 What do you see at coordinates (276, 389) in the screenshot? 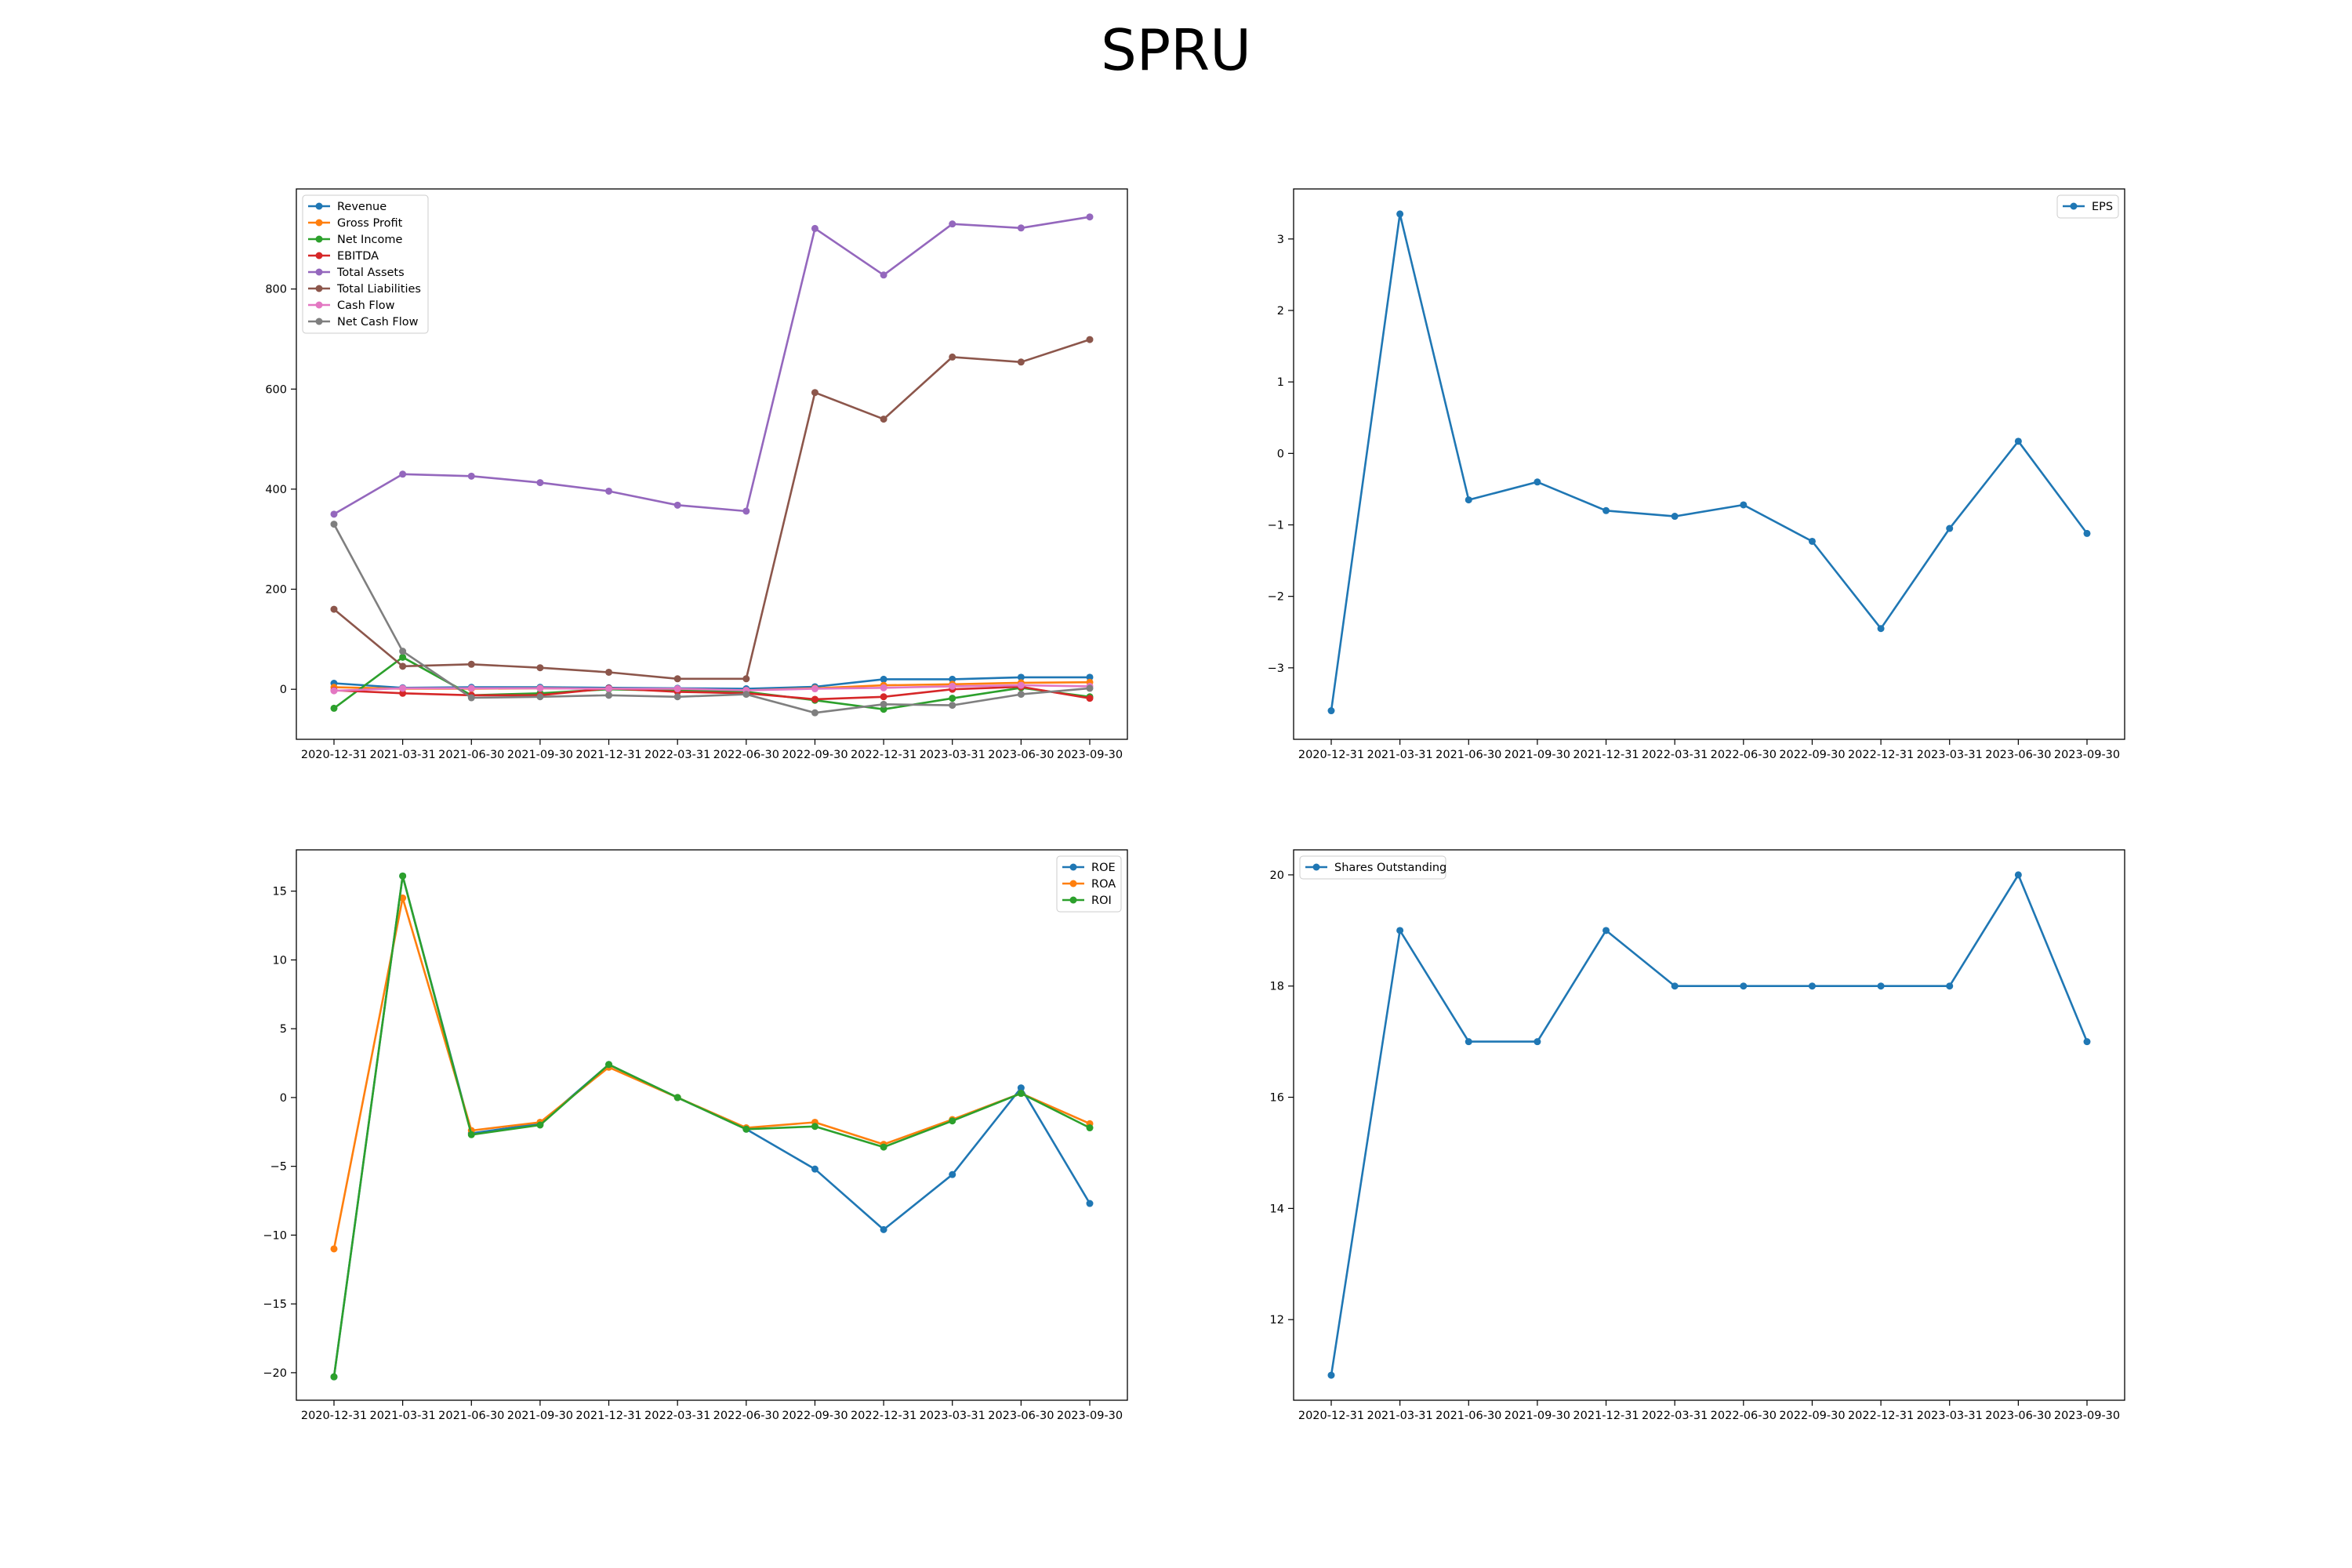
I see `y-tick-label: 600` at bounding box center [276, 389].